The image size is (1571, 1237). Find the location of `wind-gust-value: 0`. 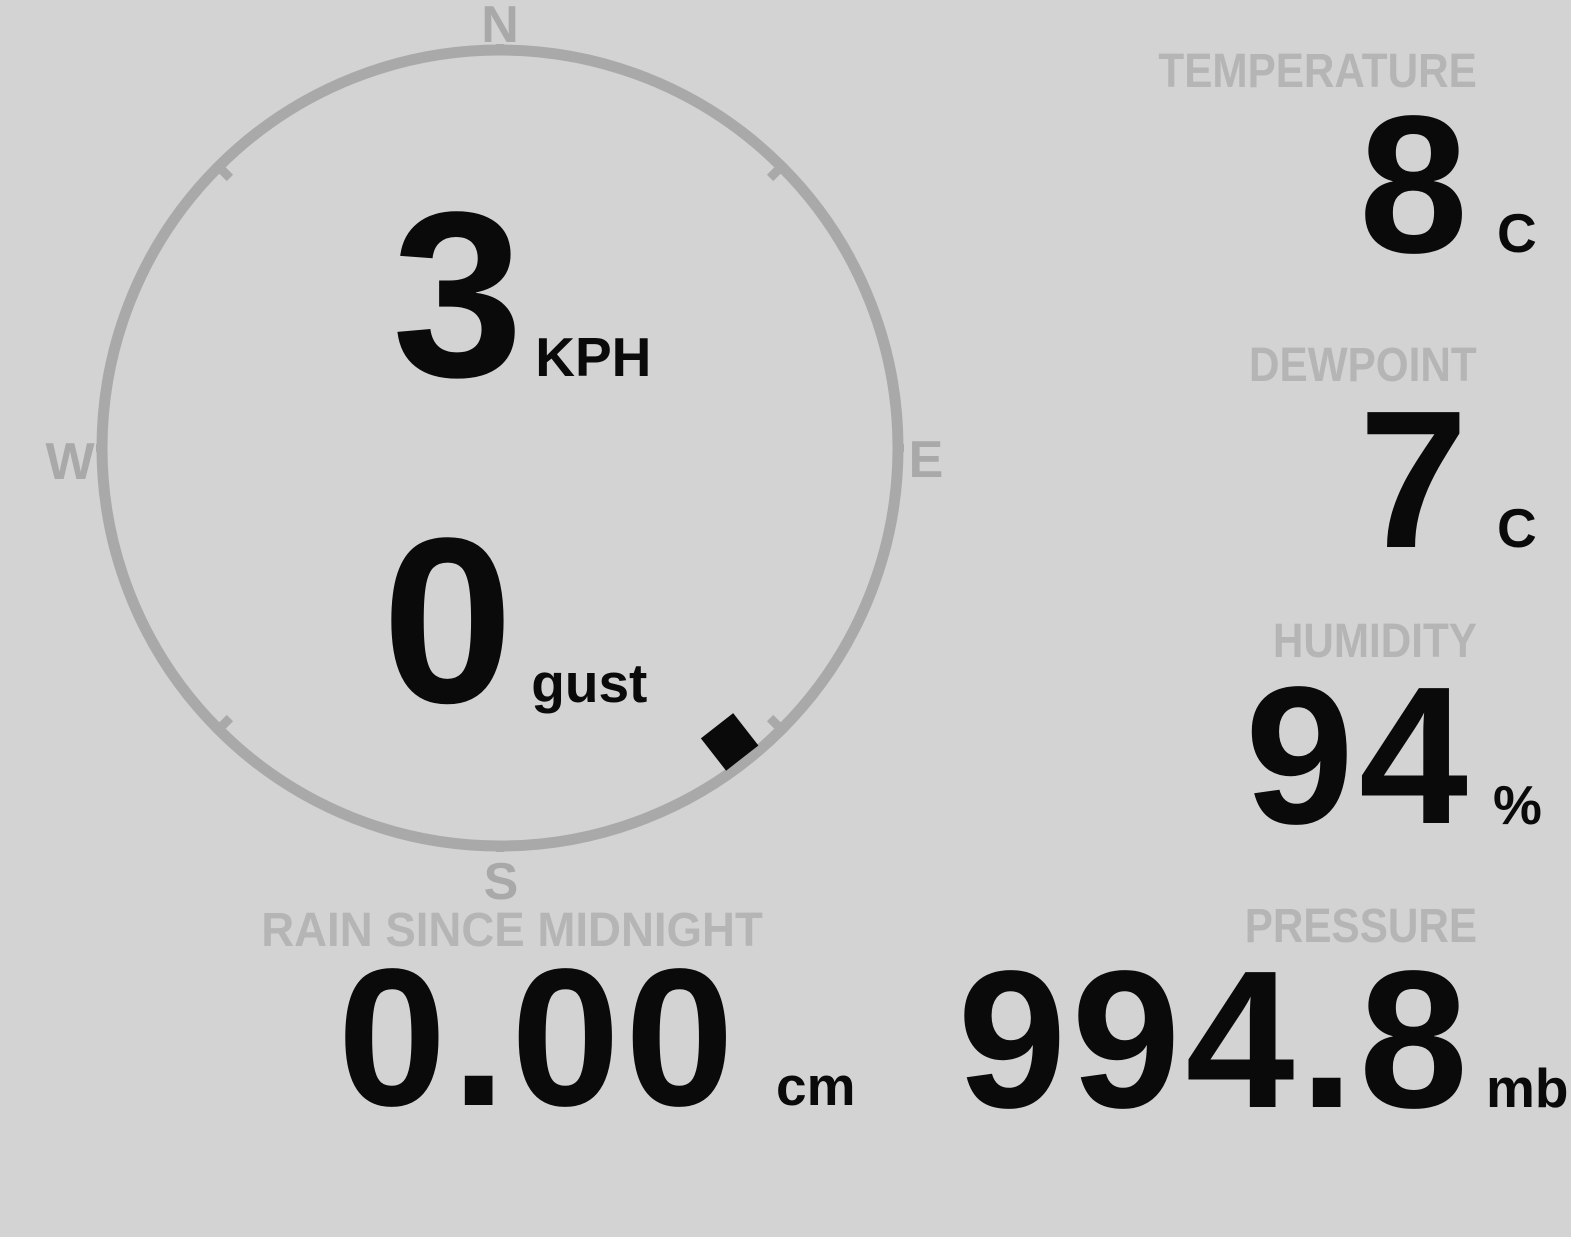

wind-gust-value: 0 is located at coordinates (448, 621).